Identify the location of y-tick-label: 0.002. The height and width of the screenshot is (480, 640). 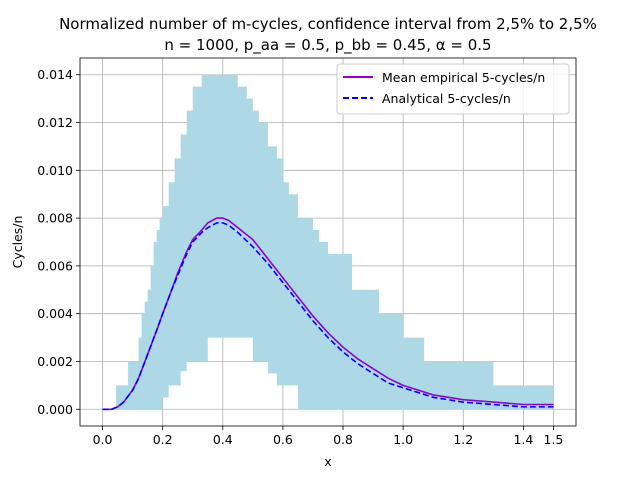
(55, 361).